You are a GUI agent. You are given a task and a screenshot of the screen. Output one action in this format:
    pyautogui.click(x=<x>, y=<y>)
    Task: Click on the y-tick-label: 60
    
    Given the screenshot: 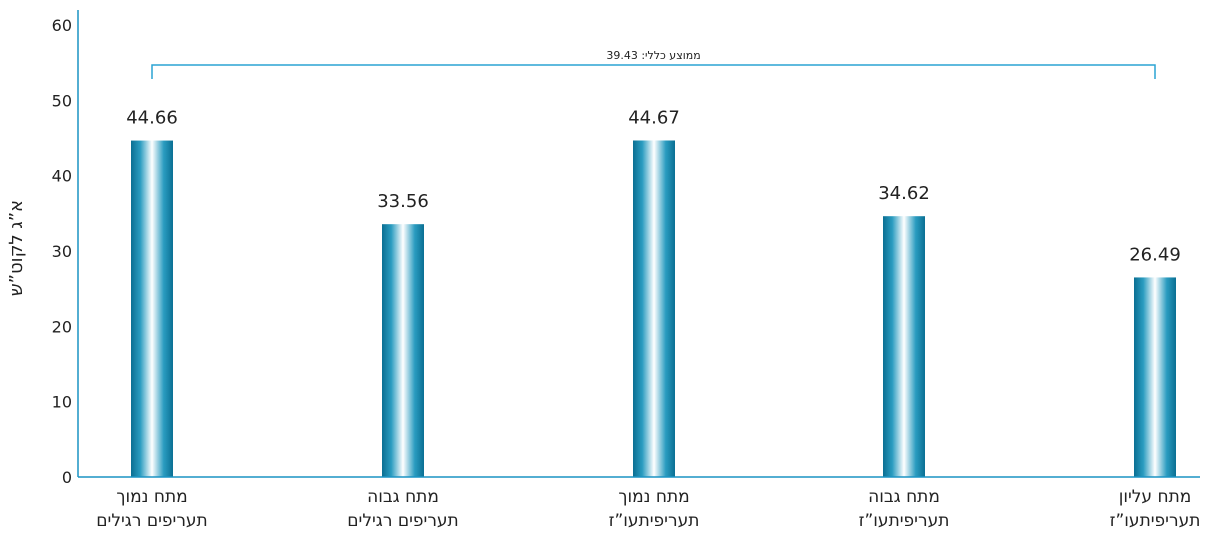 What is the action you would take?
    pyautogui.click(x=62, y=25)
    